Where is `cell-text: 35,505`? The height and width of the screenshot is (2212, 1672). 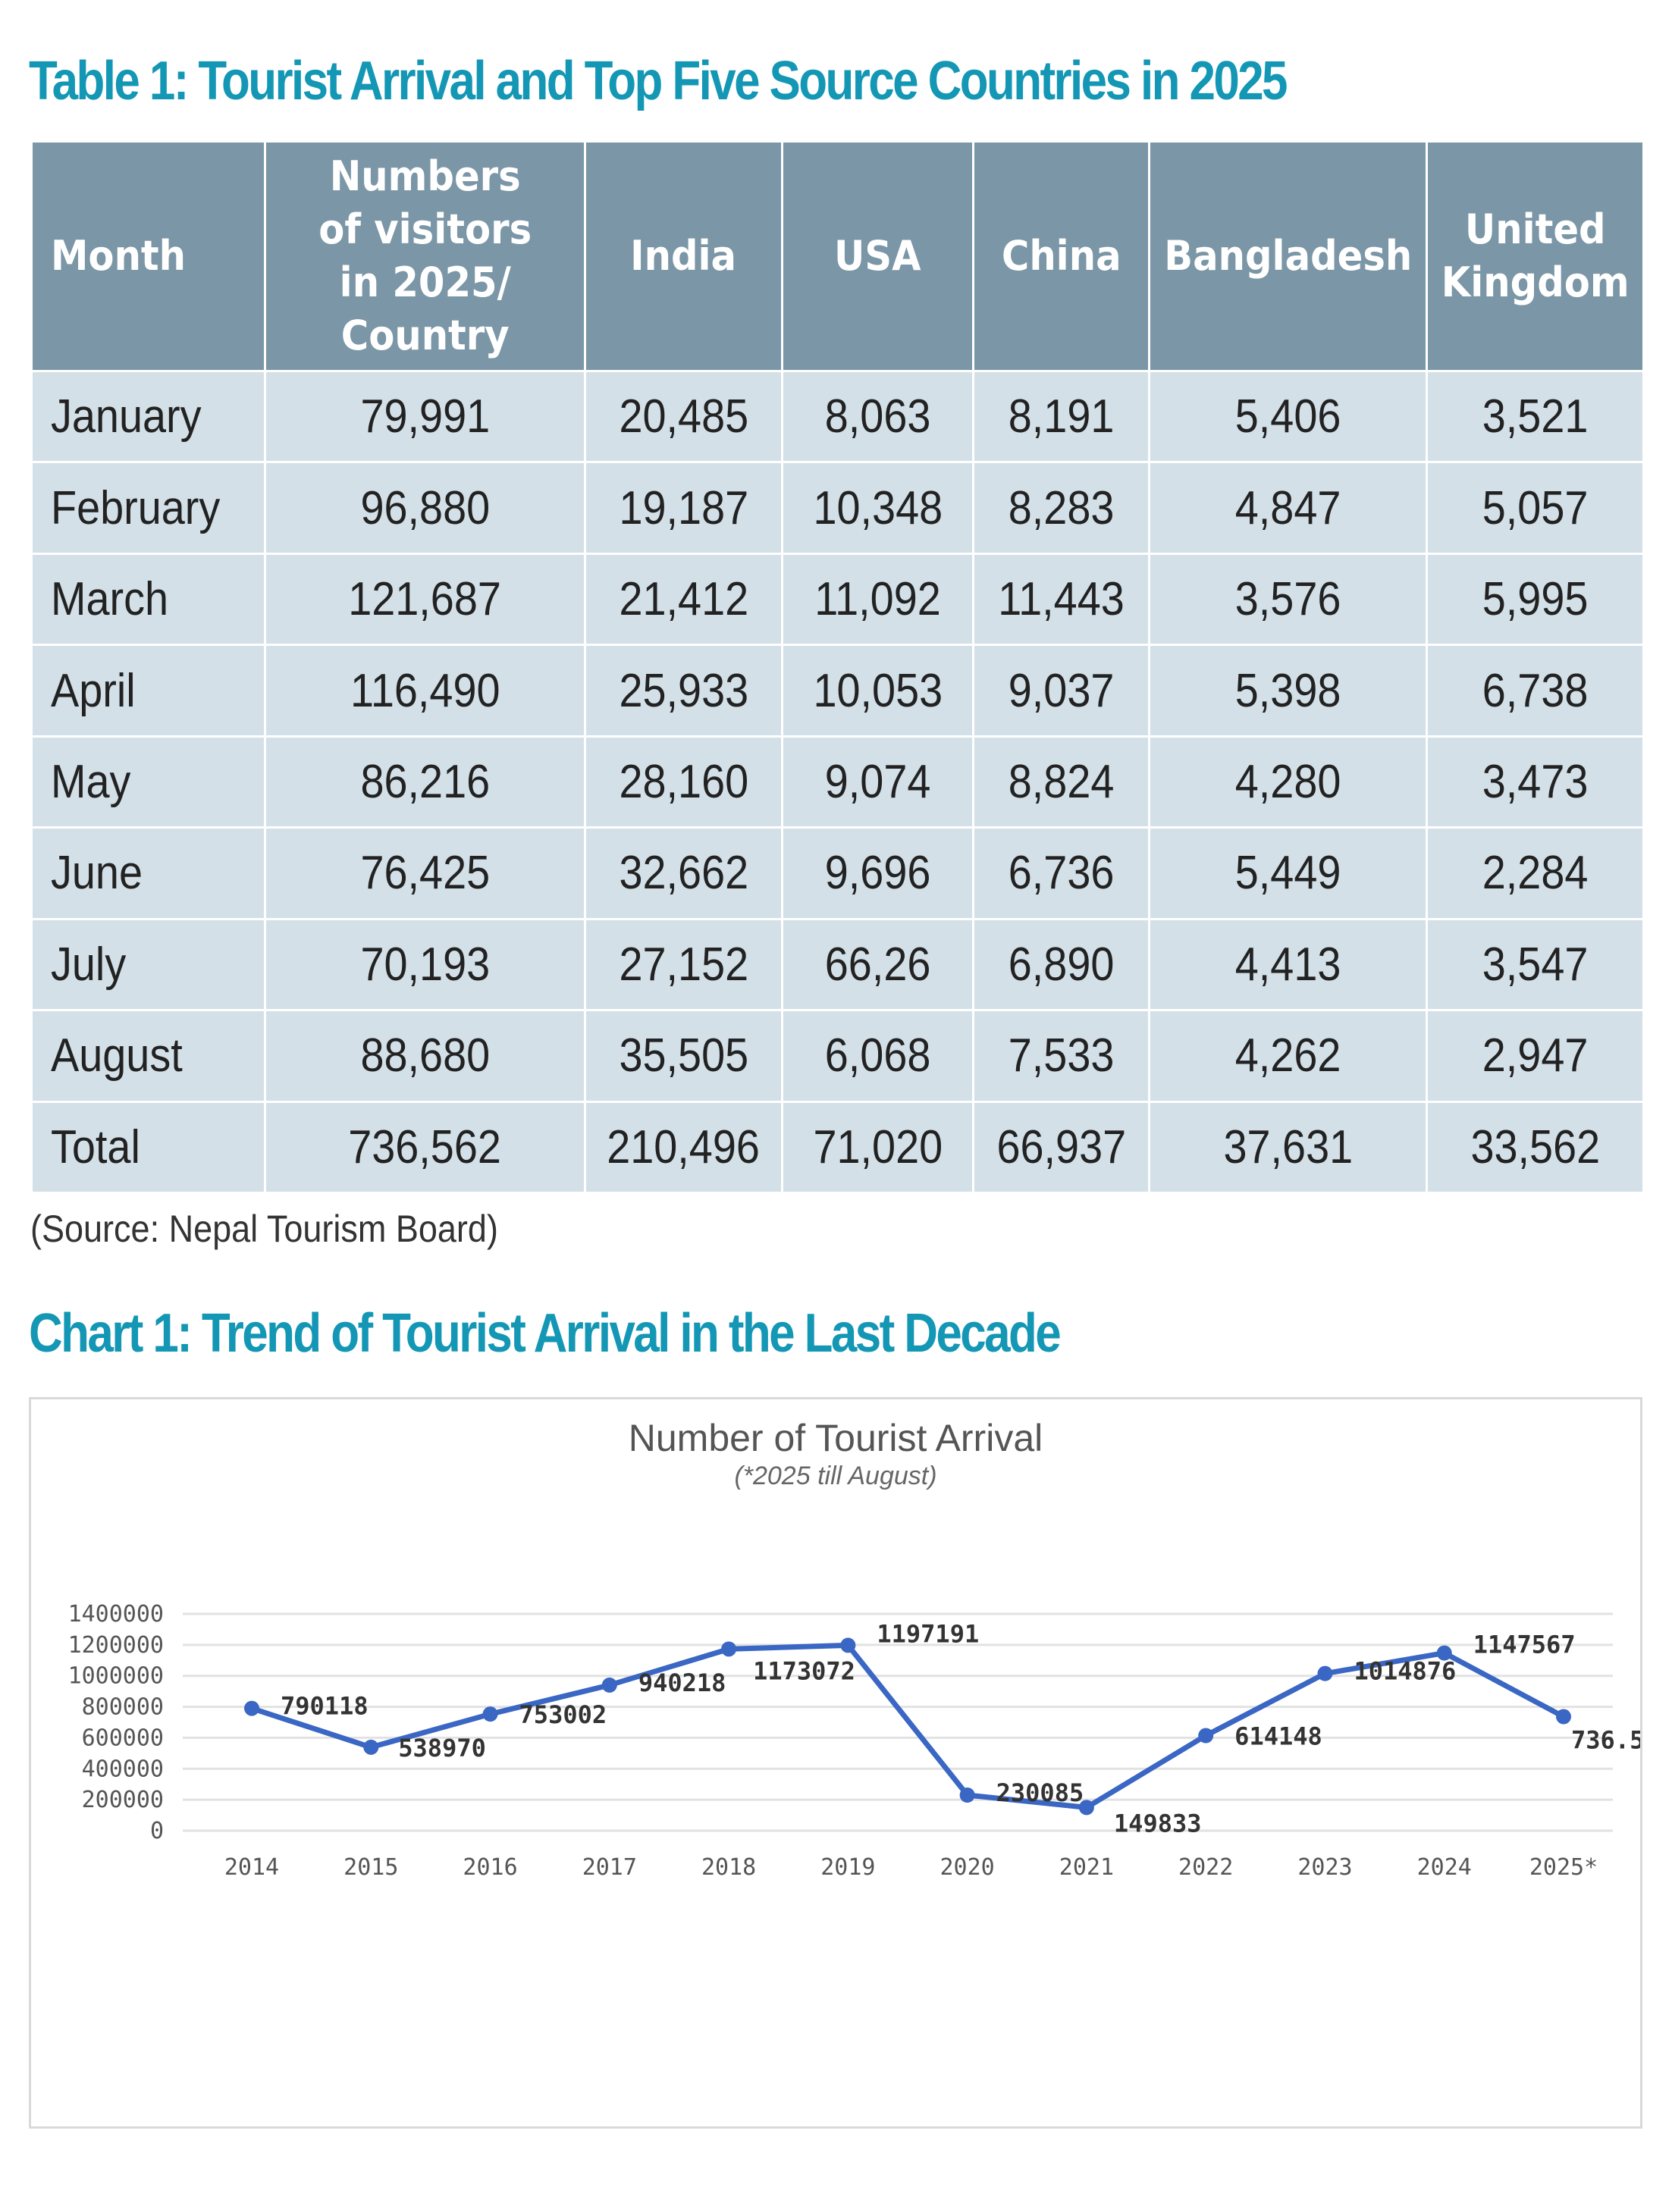
cell-text: 35,505 is located at coordinates (683, 1056).